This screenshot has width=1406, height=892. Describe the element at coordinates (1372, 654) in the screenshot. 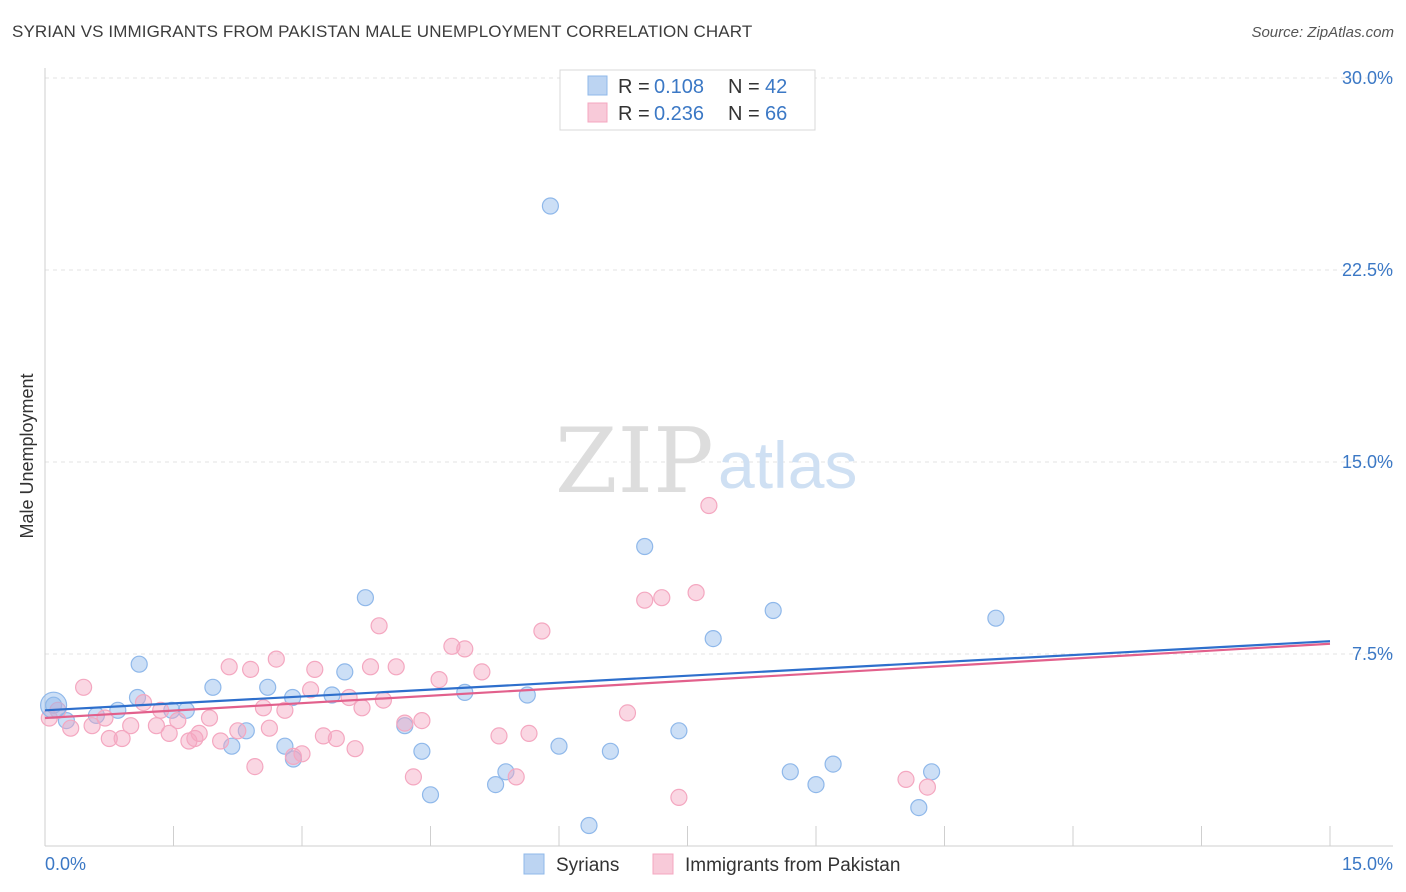

I see `y-tick-label: 7.5%` at that location.